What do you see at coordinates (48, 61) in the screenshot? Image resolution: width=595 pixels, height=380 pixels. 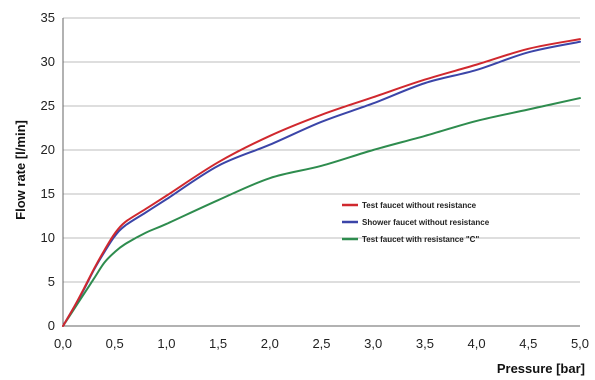 I see `y-tick-label: 30` at bounding box center [48, 61].